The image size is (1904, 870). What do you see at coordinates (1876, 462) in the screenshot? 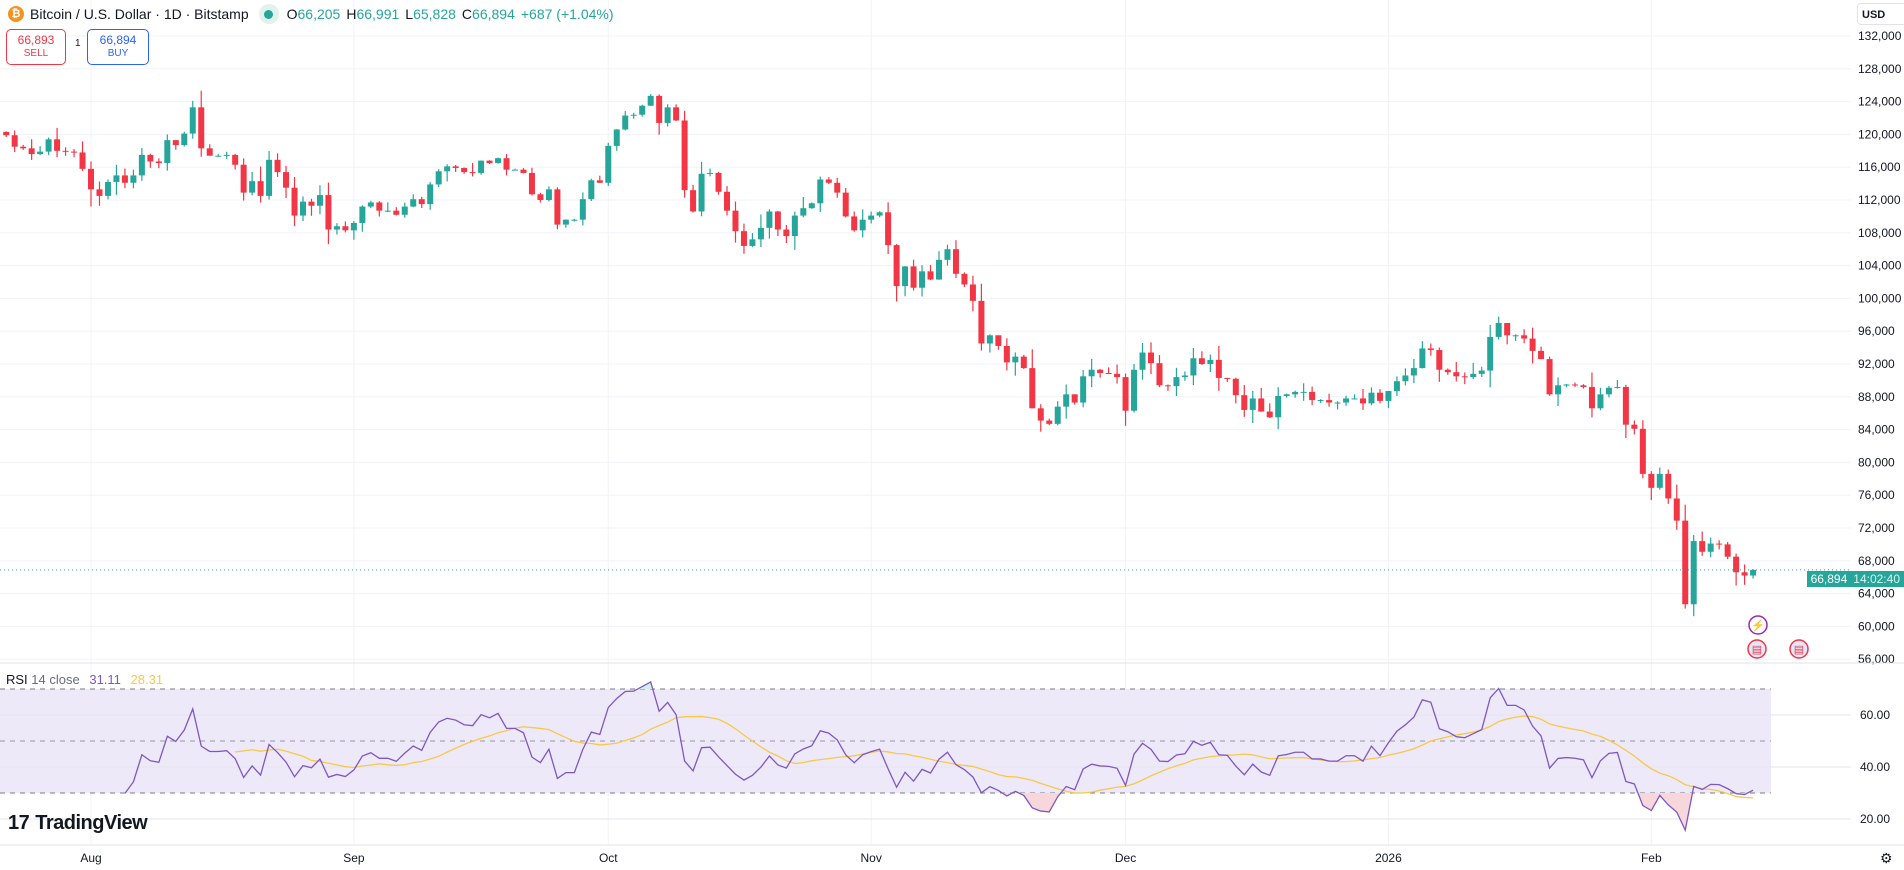
I see `price-tick-label: 80,000` at bounding box center [1876, 462].